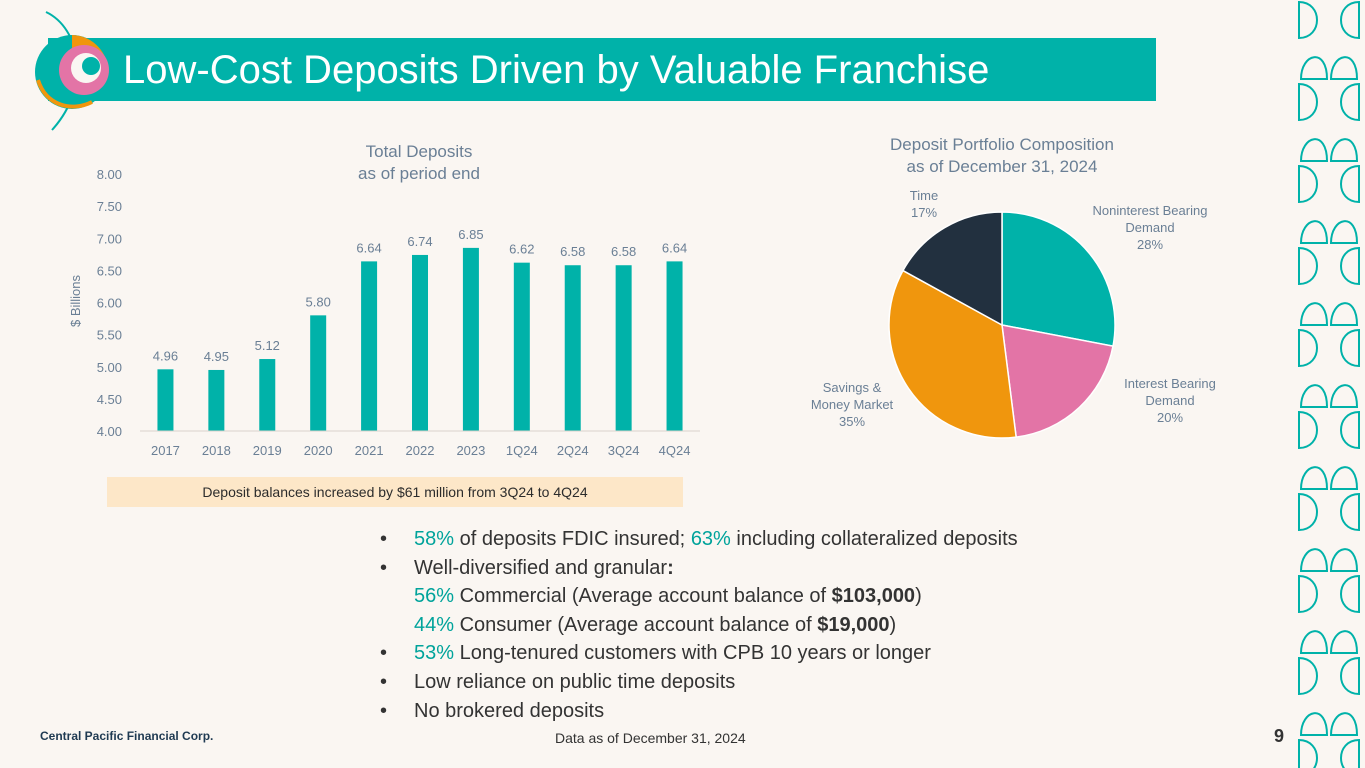 This screenshot has width=1365, height=768. What do you see at coordinates (650, 738) in the screenshot?
I see `footer-data-note: Data as of December 31, 2024` at bounding box center [650, 738].